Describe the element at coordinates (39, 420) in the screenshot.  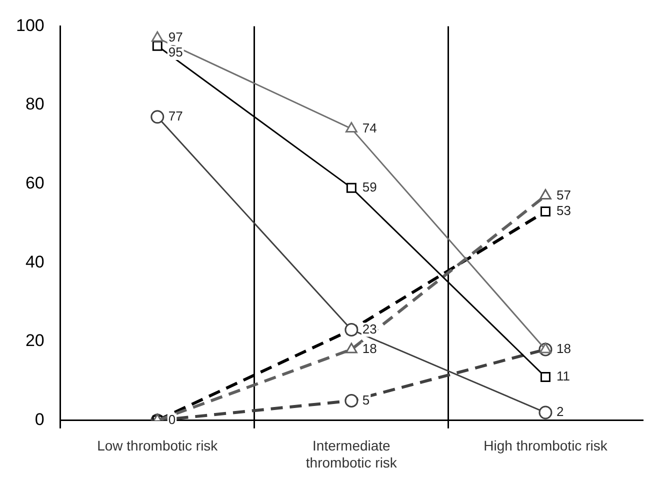
I see `y-tick-label: 0` at that location.